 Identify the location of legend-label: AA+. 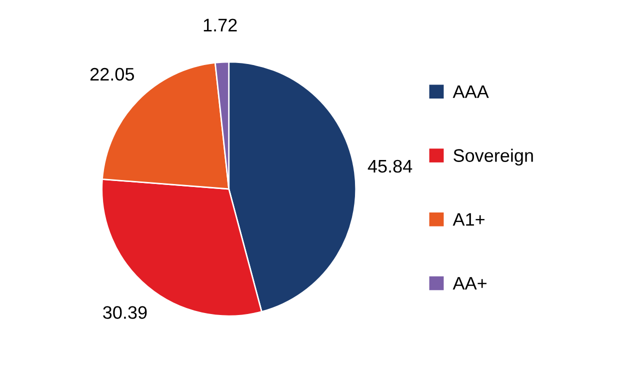
(469, 283).